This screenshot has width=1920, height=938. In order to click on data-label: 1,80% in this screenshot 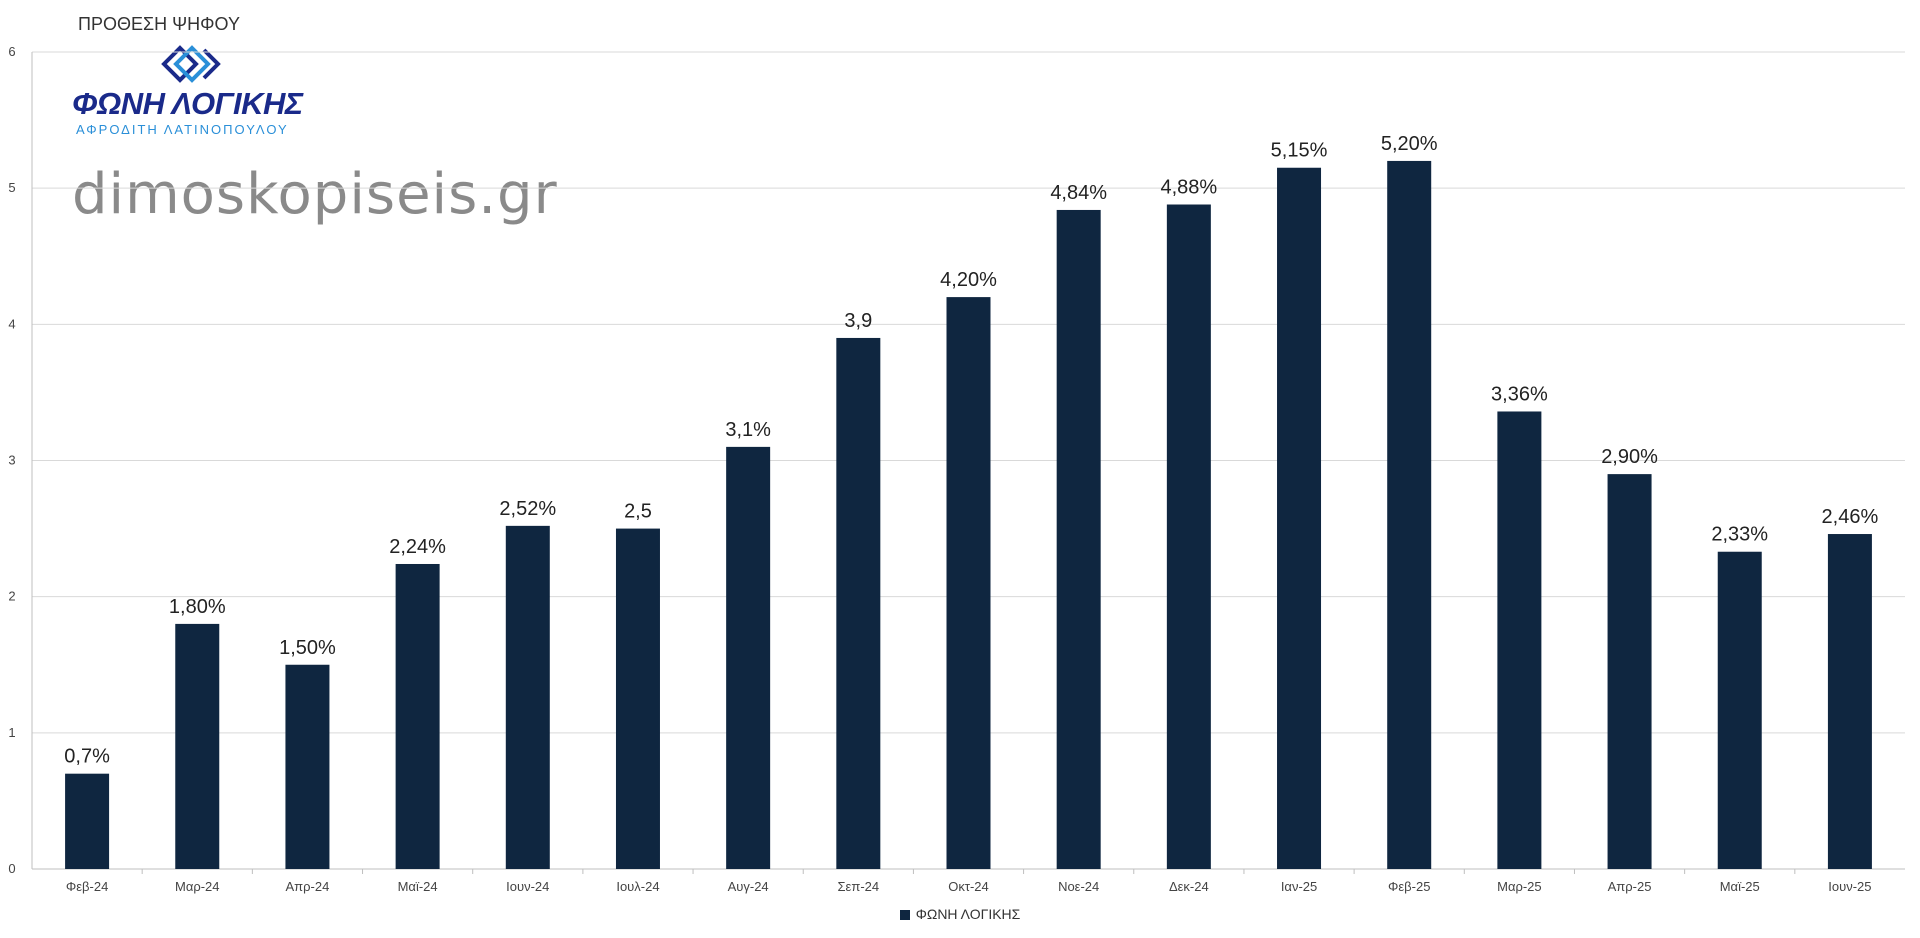, I will do `click(197, 607)`.